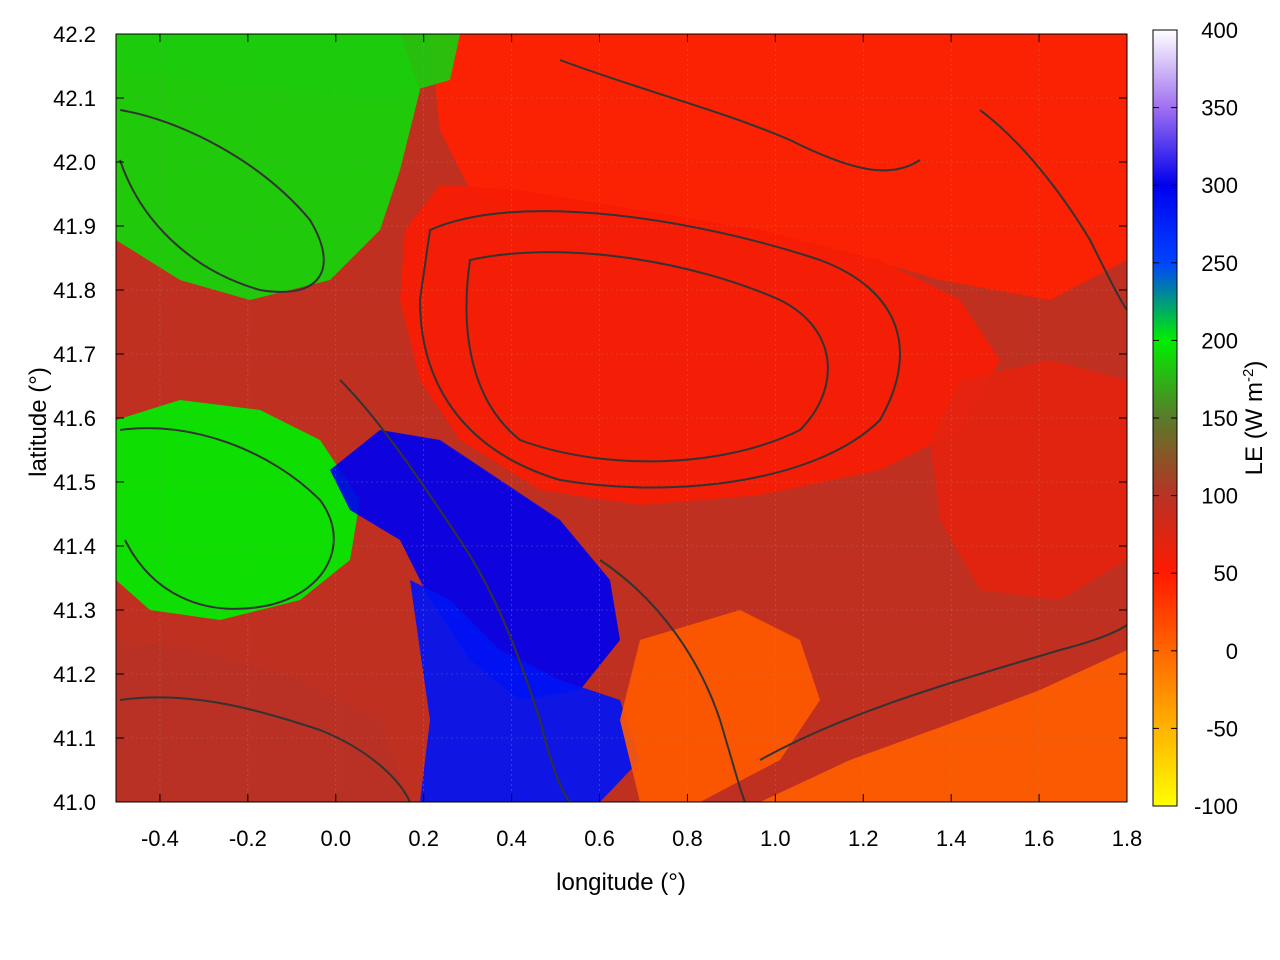 This screenshot has height=960, width=1280. Describe the element at coordinates (511, 838) in the screenshot. I see `x-tick-label: 0.4` at that location.